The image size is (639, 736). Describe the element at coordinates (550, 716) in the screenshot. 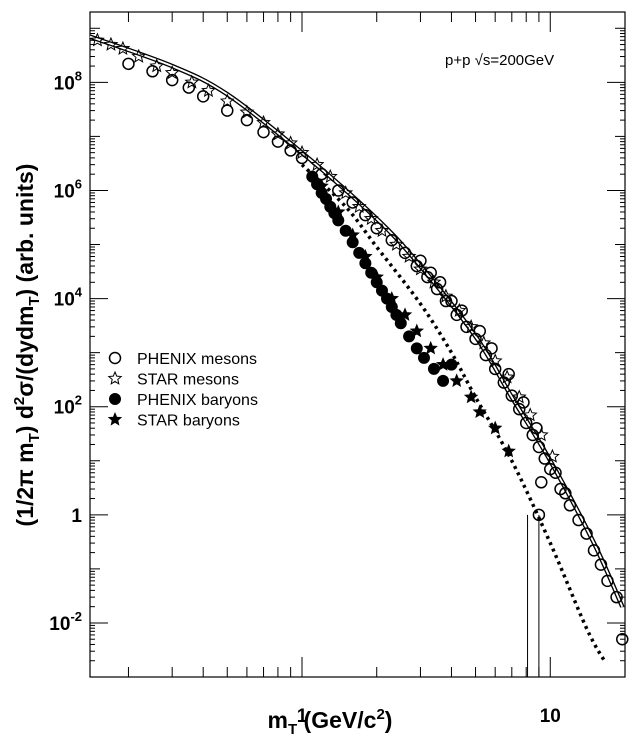

I see `x-tick-label: 10` at that location.